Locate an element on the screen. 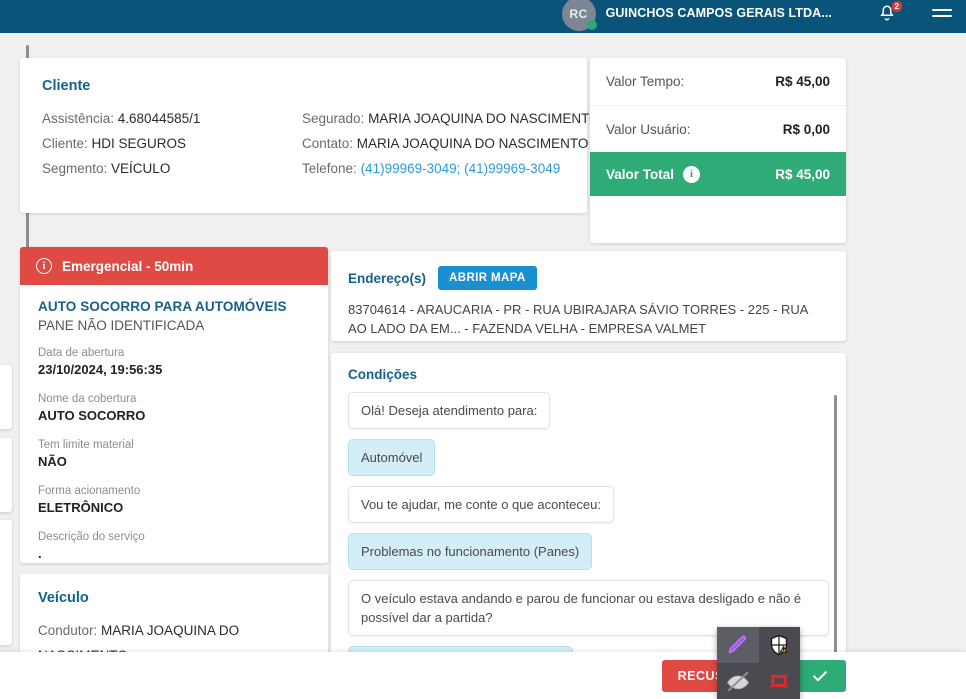  top-navigation-bar: RC GUINCHOS CAMPOS GERAIS LTDA... 2 is located at coordinates (483, 16).